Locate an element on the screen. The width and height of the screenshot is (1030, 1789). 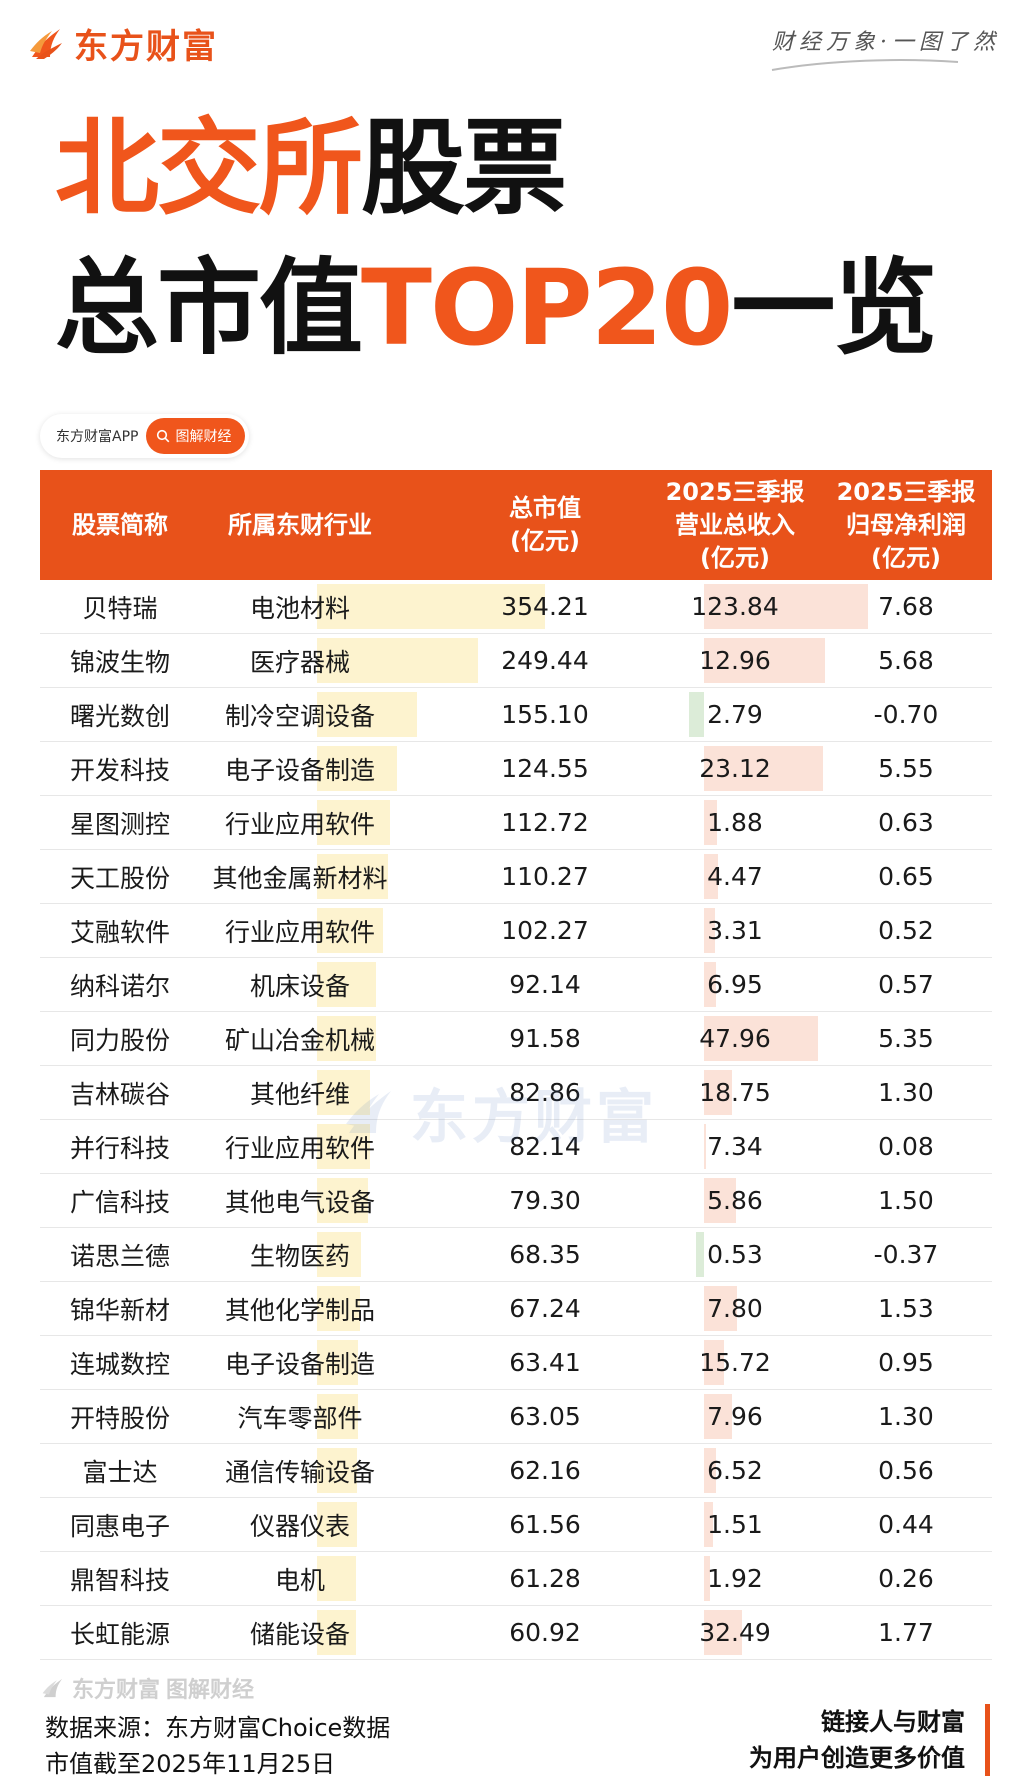
mcap-cell: 79.30 is located at coordinates (545, 1200).